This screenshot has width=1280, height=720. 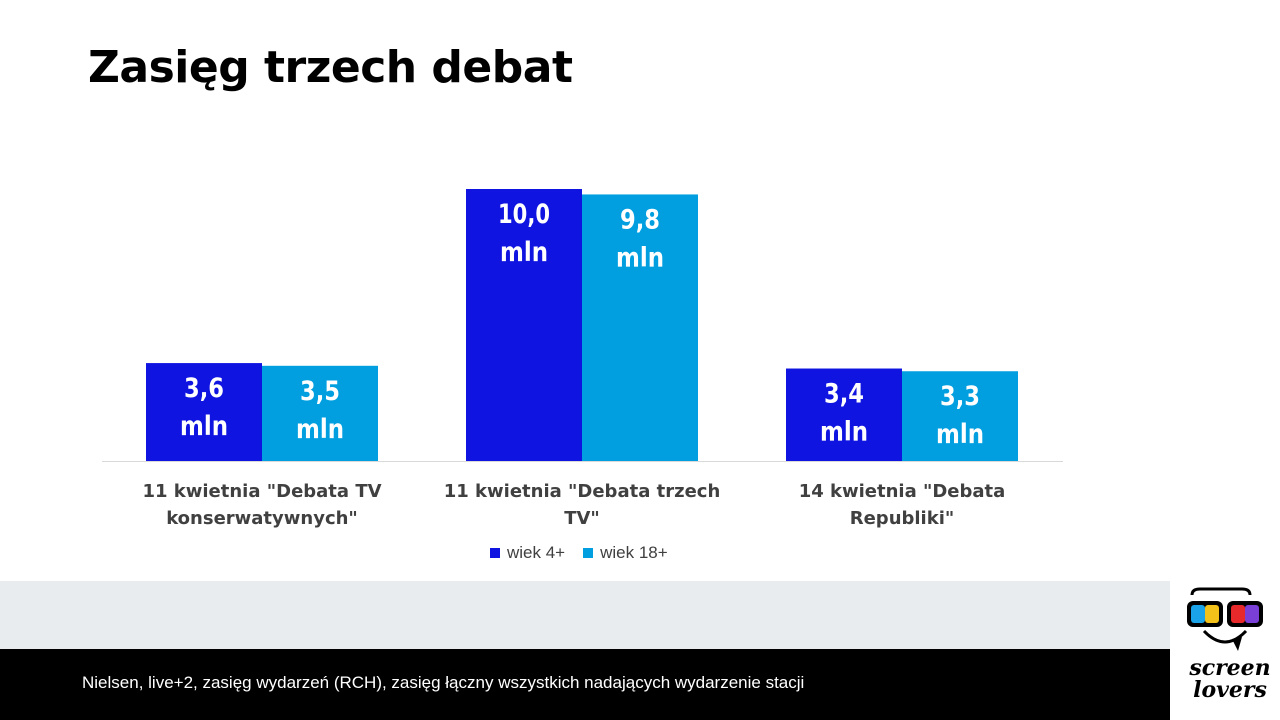 I want to click on legend-item-series-2: wiek 18+, so click(x=625, y=553).